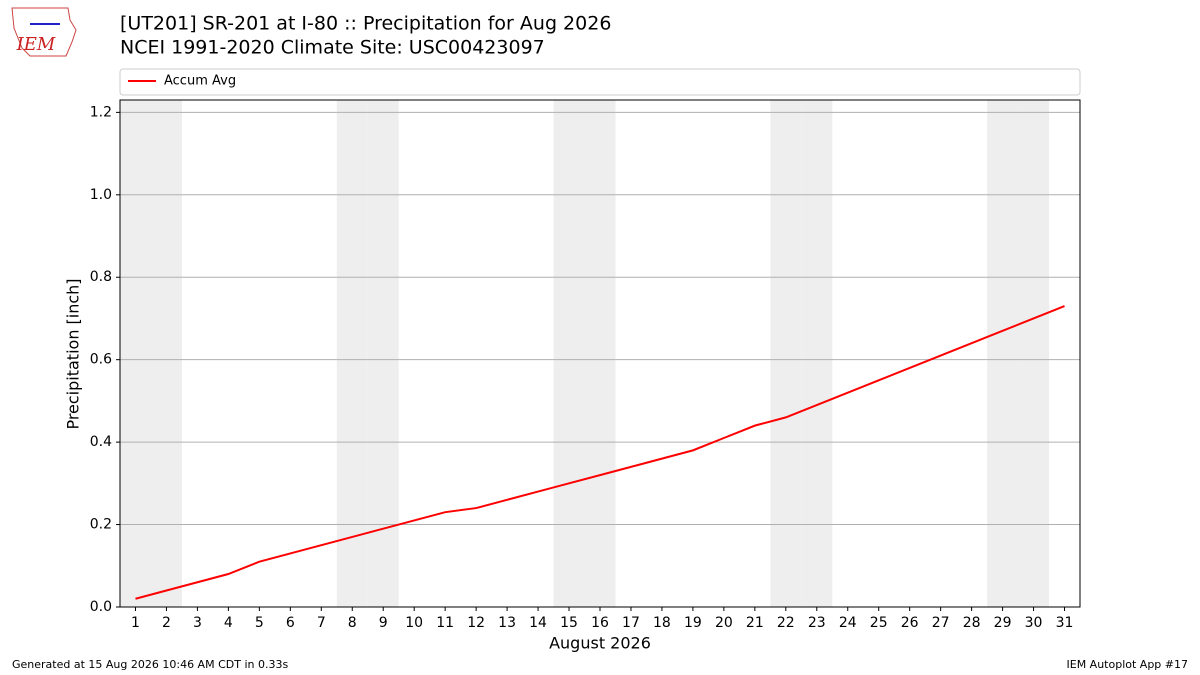 Image resolution: width=1200 pixels, height=675 pixels. I want to click on x-tick-label: 13, so click(507, 623).